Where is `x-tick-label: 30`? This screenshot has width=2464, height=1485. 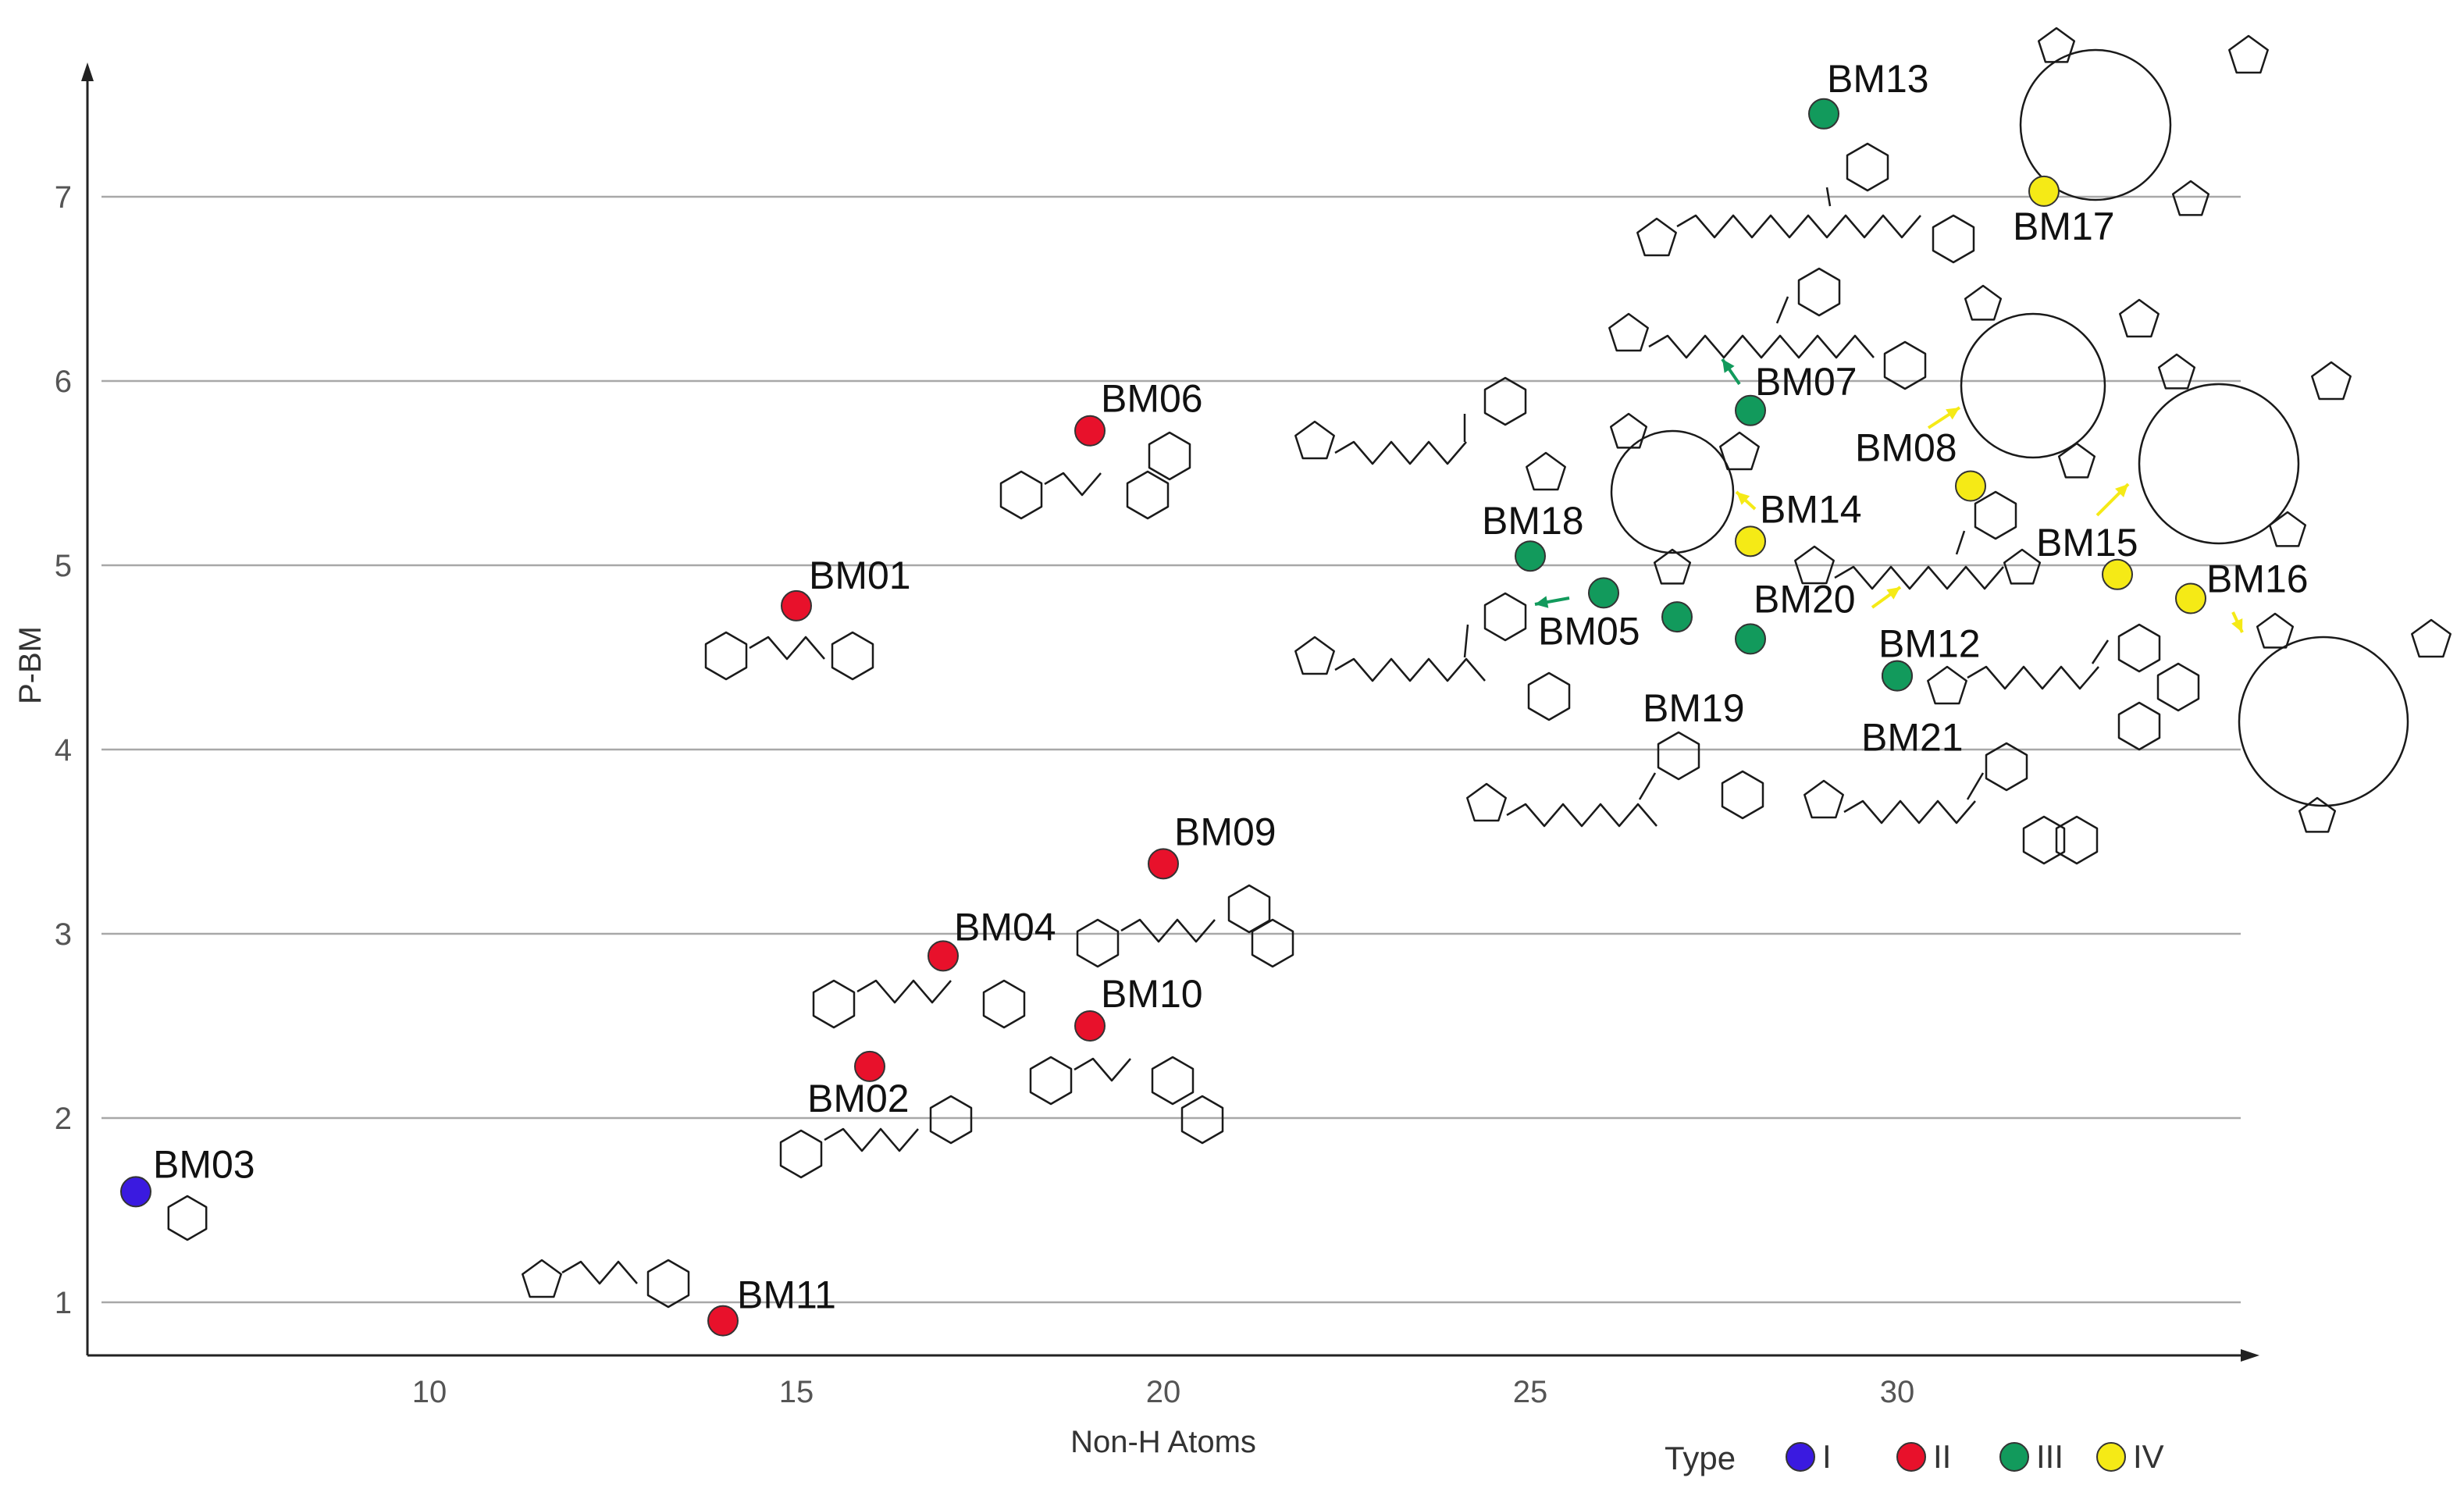
x-tick-label: 30 is located at coordinates (1898, 1392).